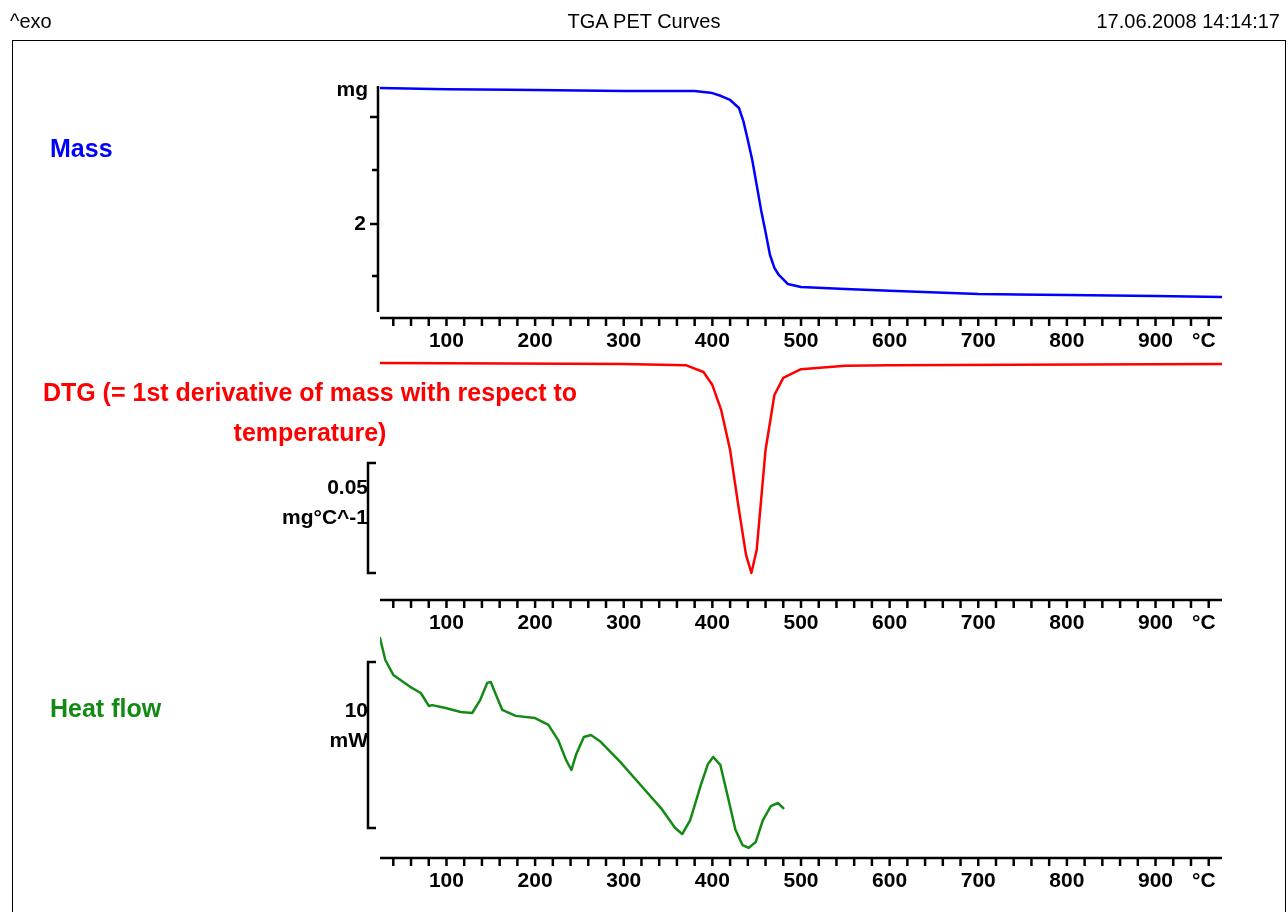 The image size is (1288, 912). I want to click on text: 17.06.2008 14:14:17, so click(1188, 21).